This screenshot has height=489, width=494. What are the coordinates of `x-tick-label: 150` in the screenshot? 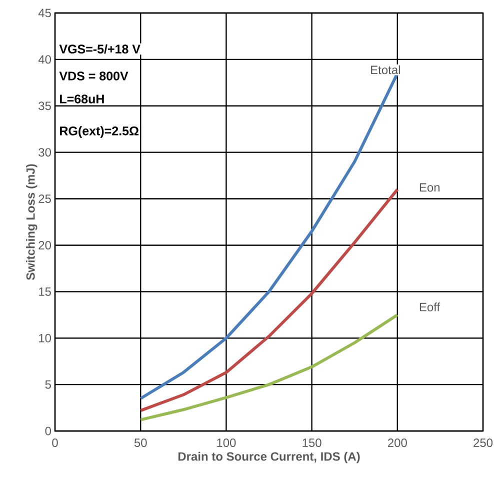 It's located at (312, 443).